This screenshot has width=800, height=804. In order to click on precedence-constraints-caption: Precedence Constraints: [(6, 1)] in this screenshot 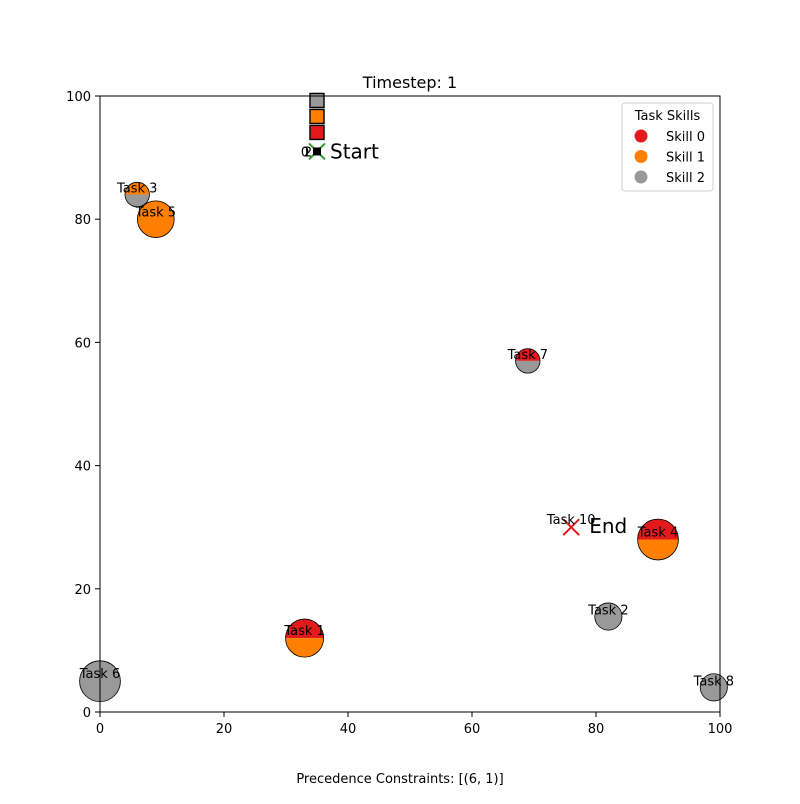, I will do `click(399, 779)`.